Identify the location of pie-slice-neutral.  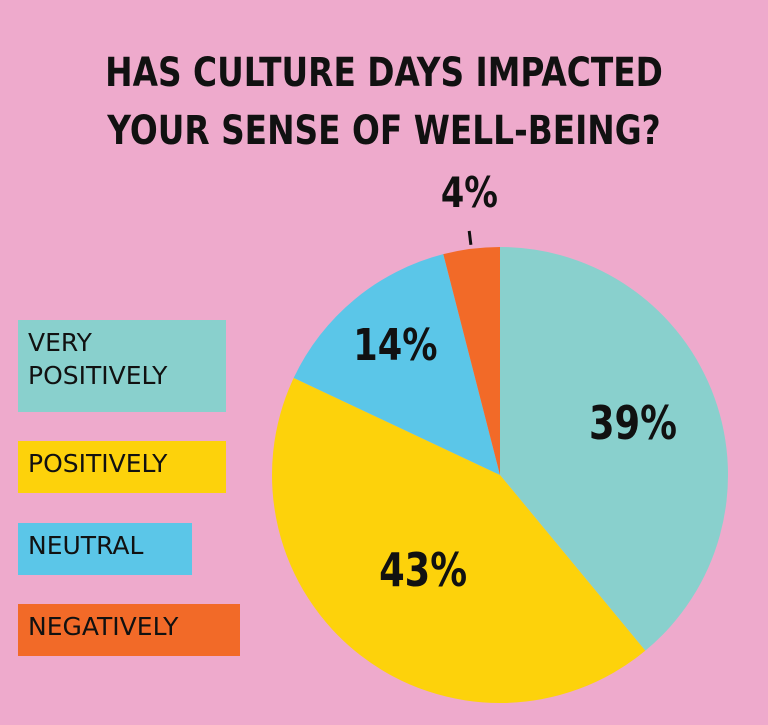
(396, 364).